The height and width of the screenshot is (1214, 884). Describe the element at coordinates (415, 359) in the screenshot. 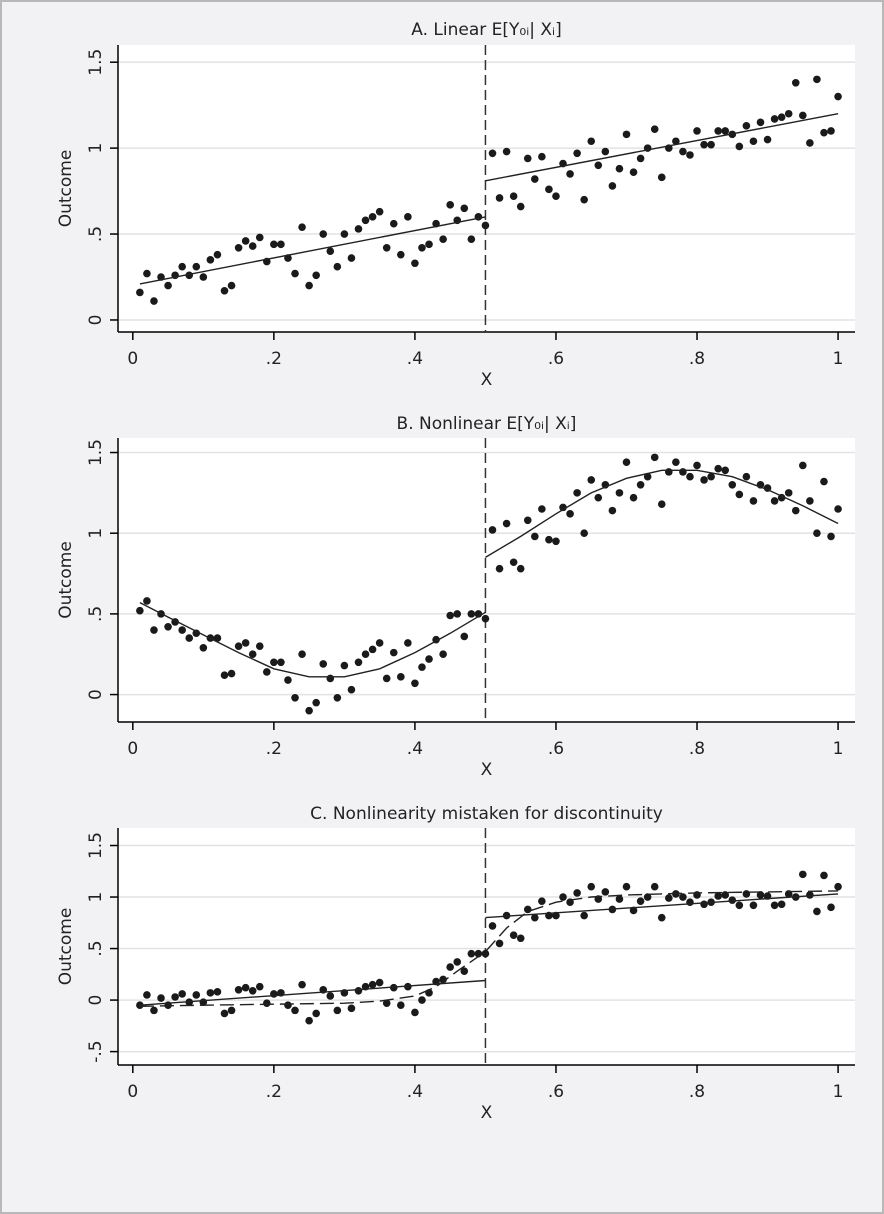

I see `x-tick-label: .4` at that location.